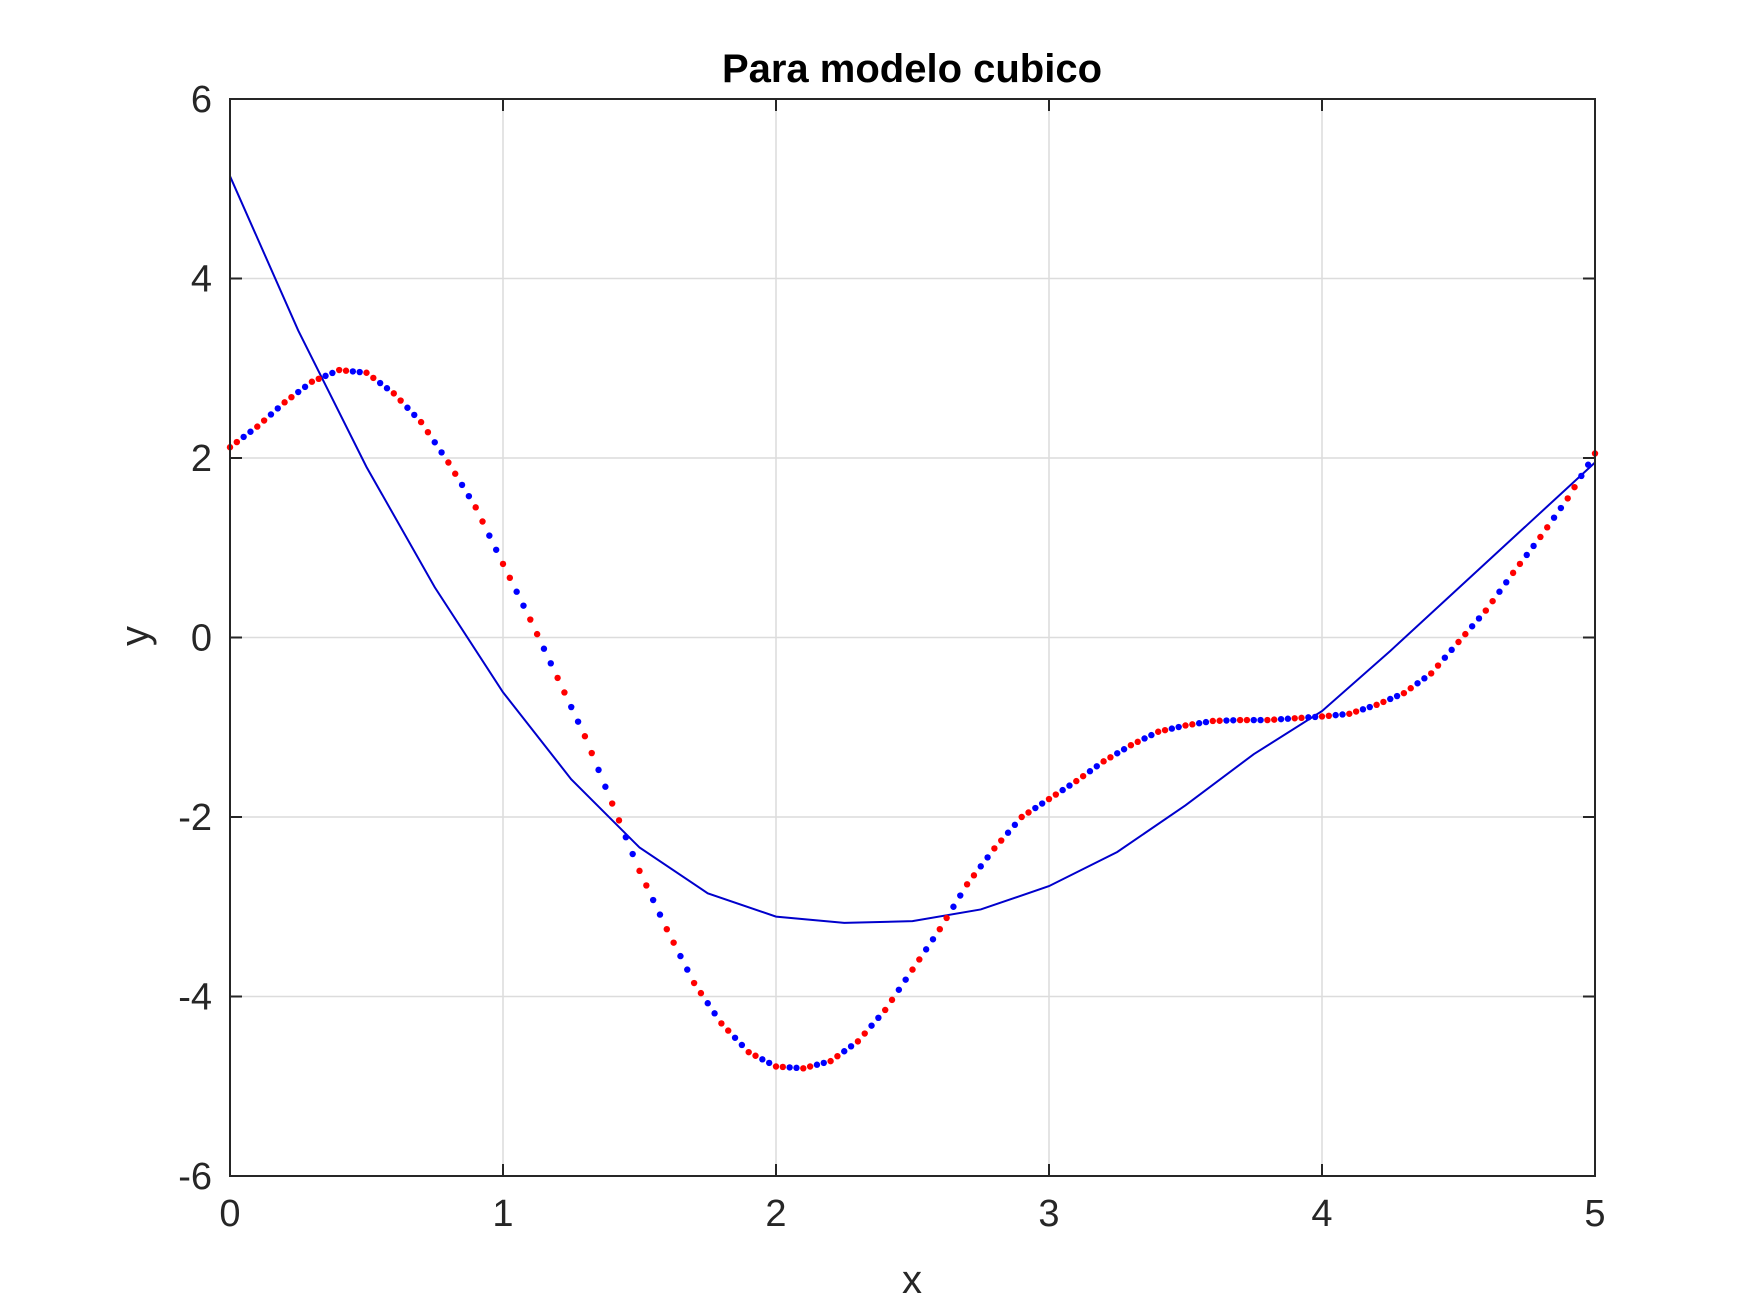  Describe the element at coordinates (1048, 1214) in the screenshot. I see `x-tick-label: 3` at that location.